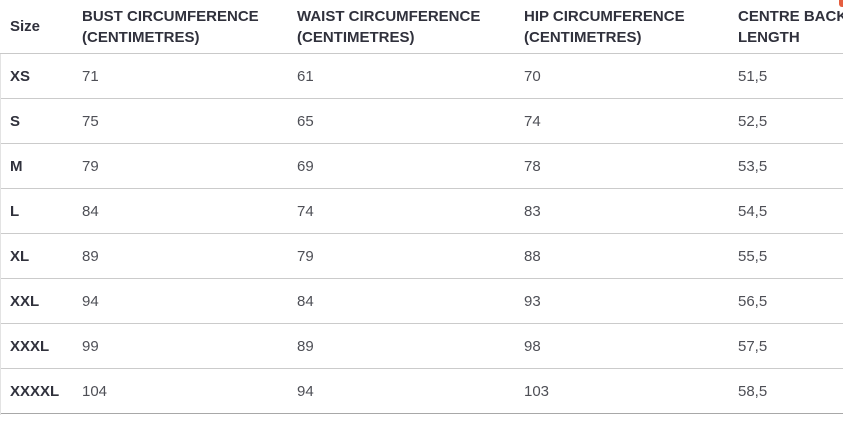 The width and height of the screenshot is (843, 425). I want to click on table-row-l: L 84 74 83 54,5, so click(421, 211).